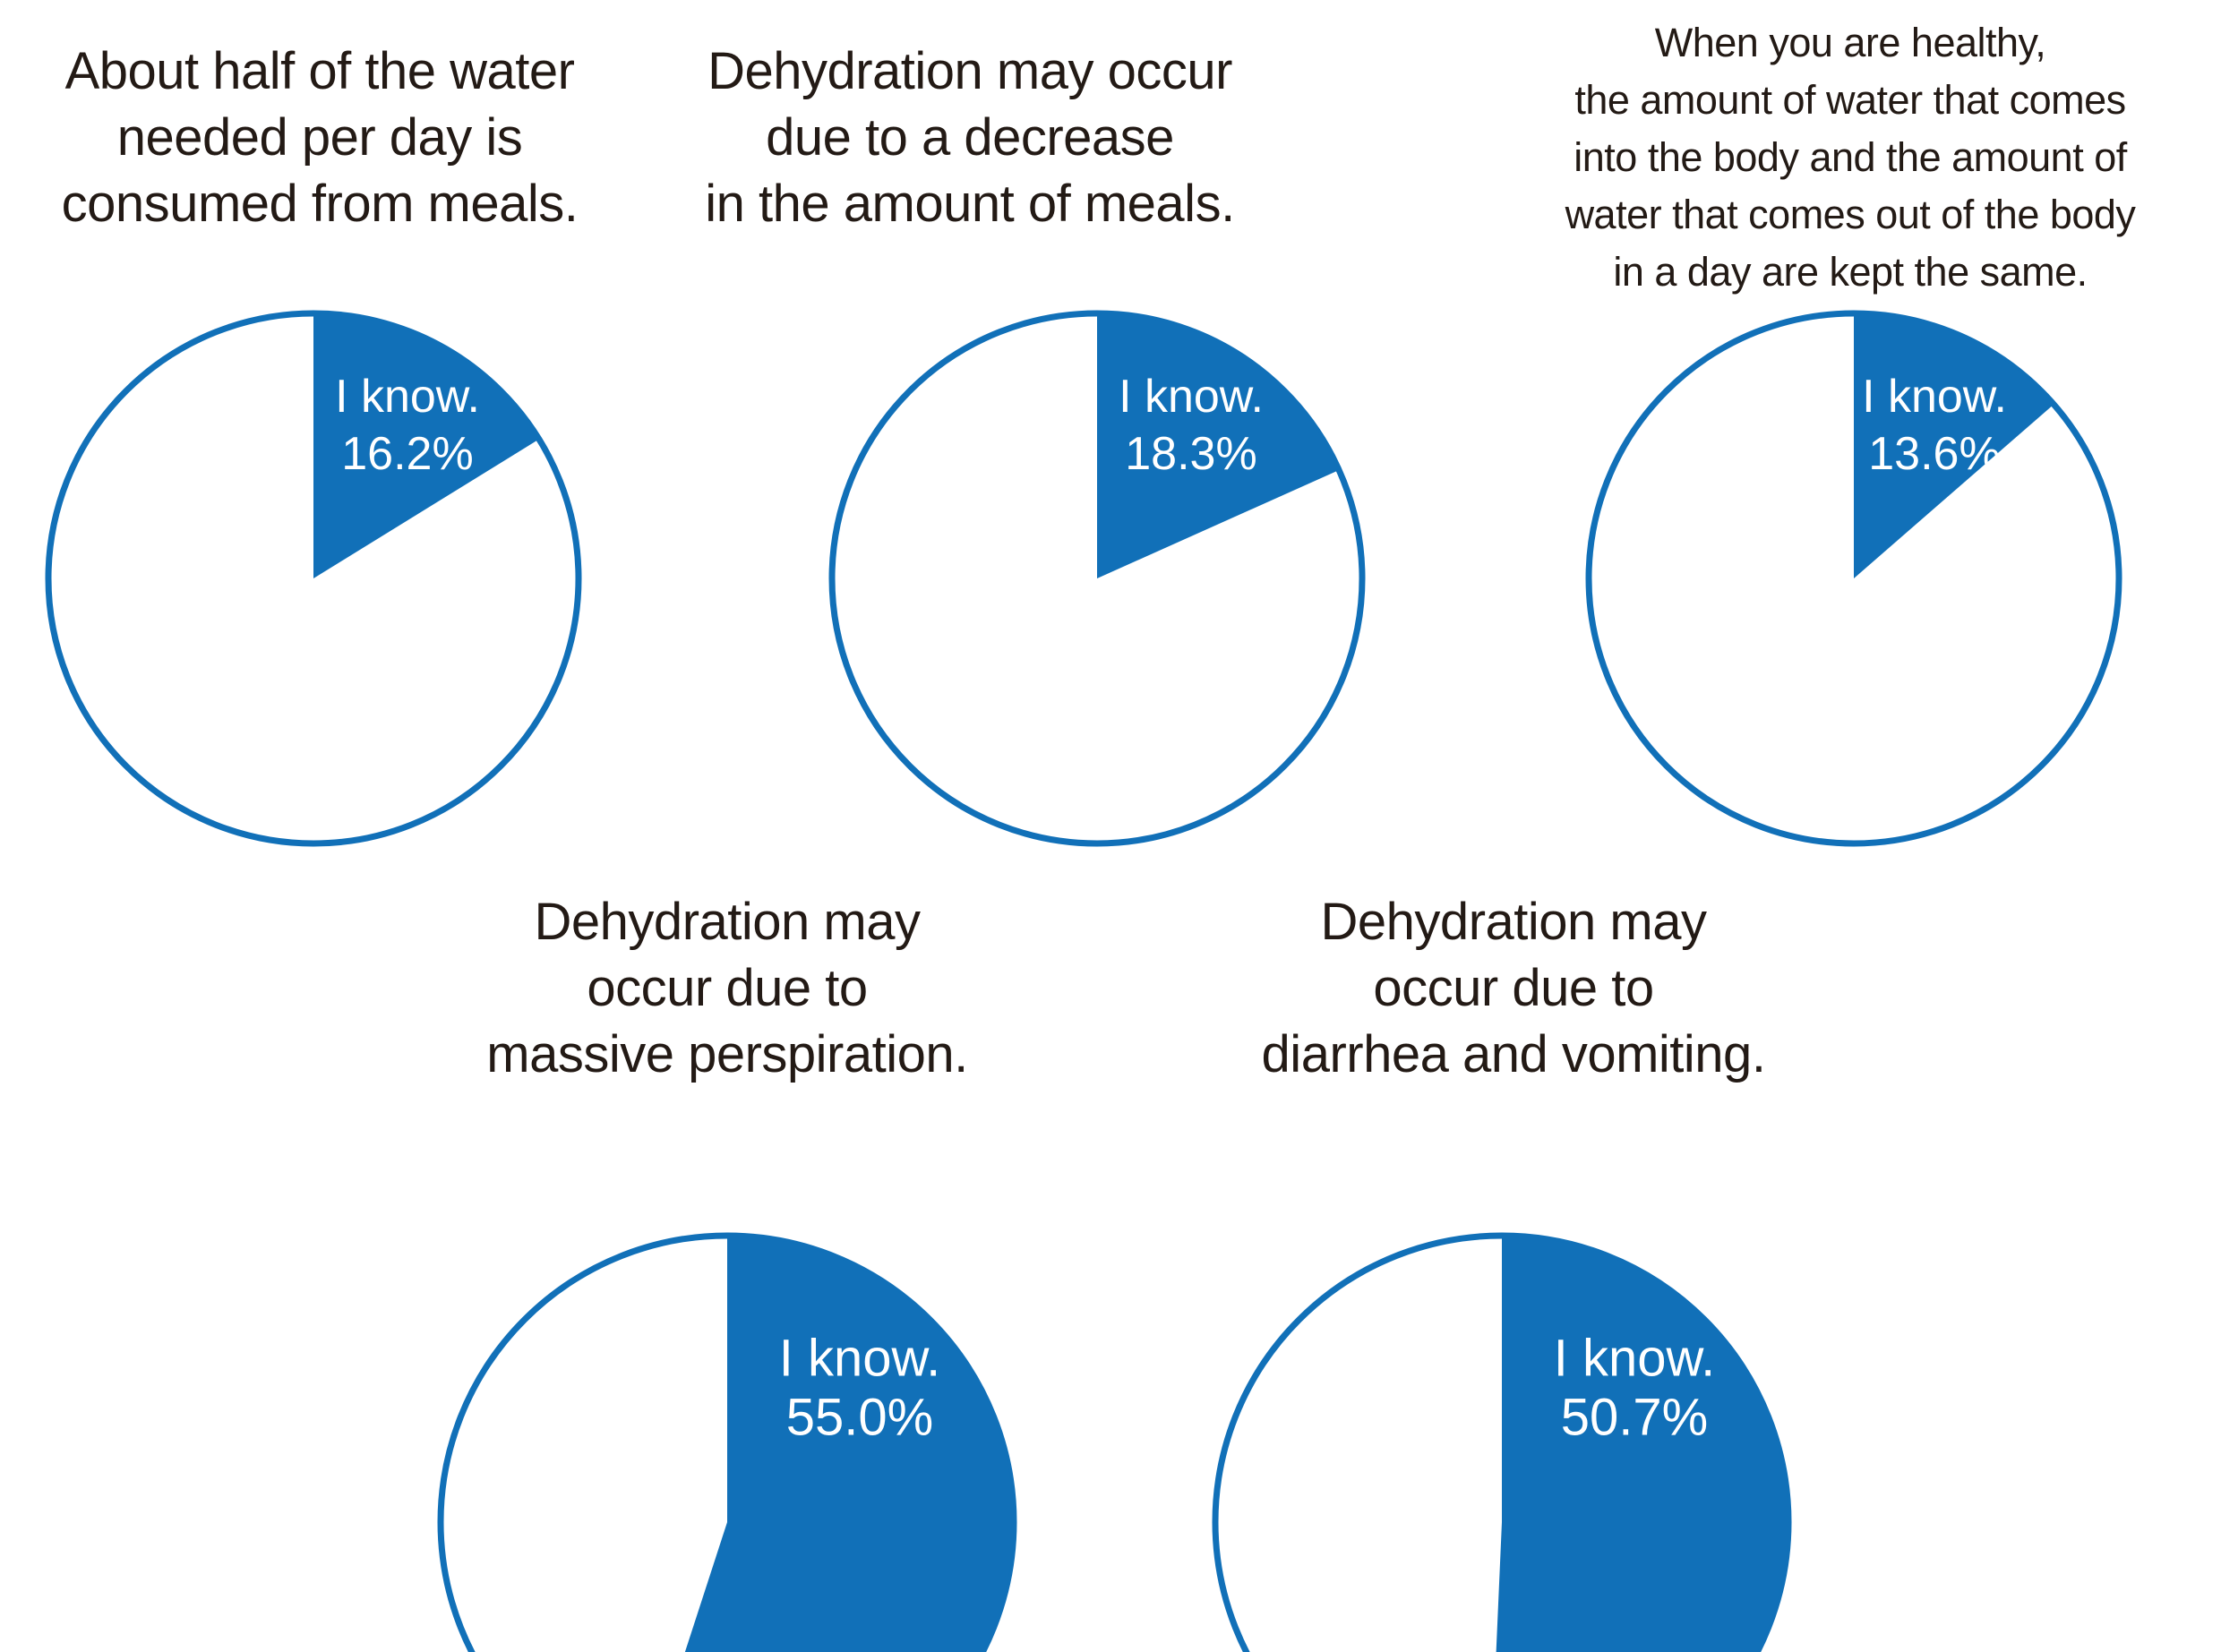 This screenshot has width=2221, height=1652. I want to click on pie2-slice, so click(1218, 445).